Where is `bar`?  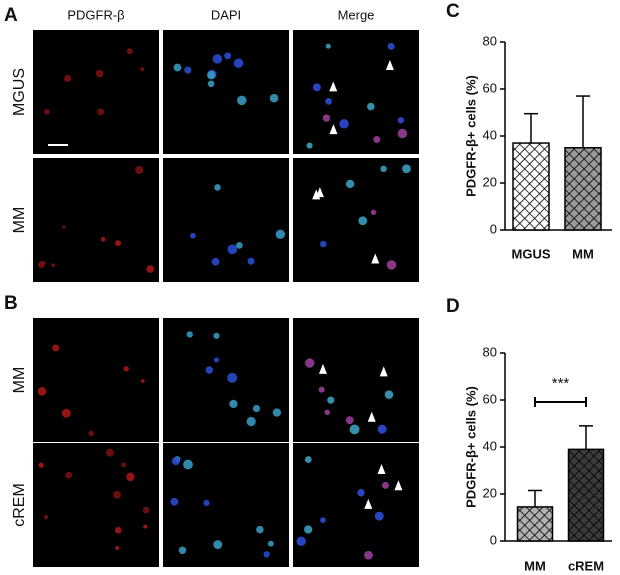 bar is located at coordinates (535, 524).